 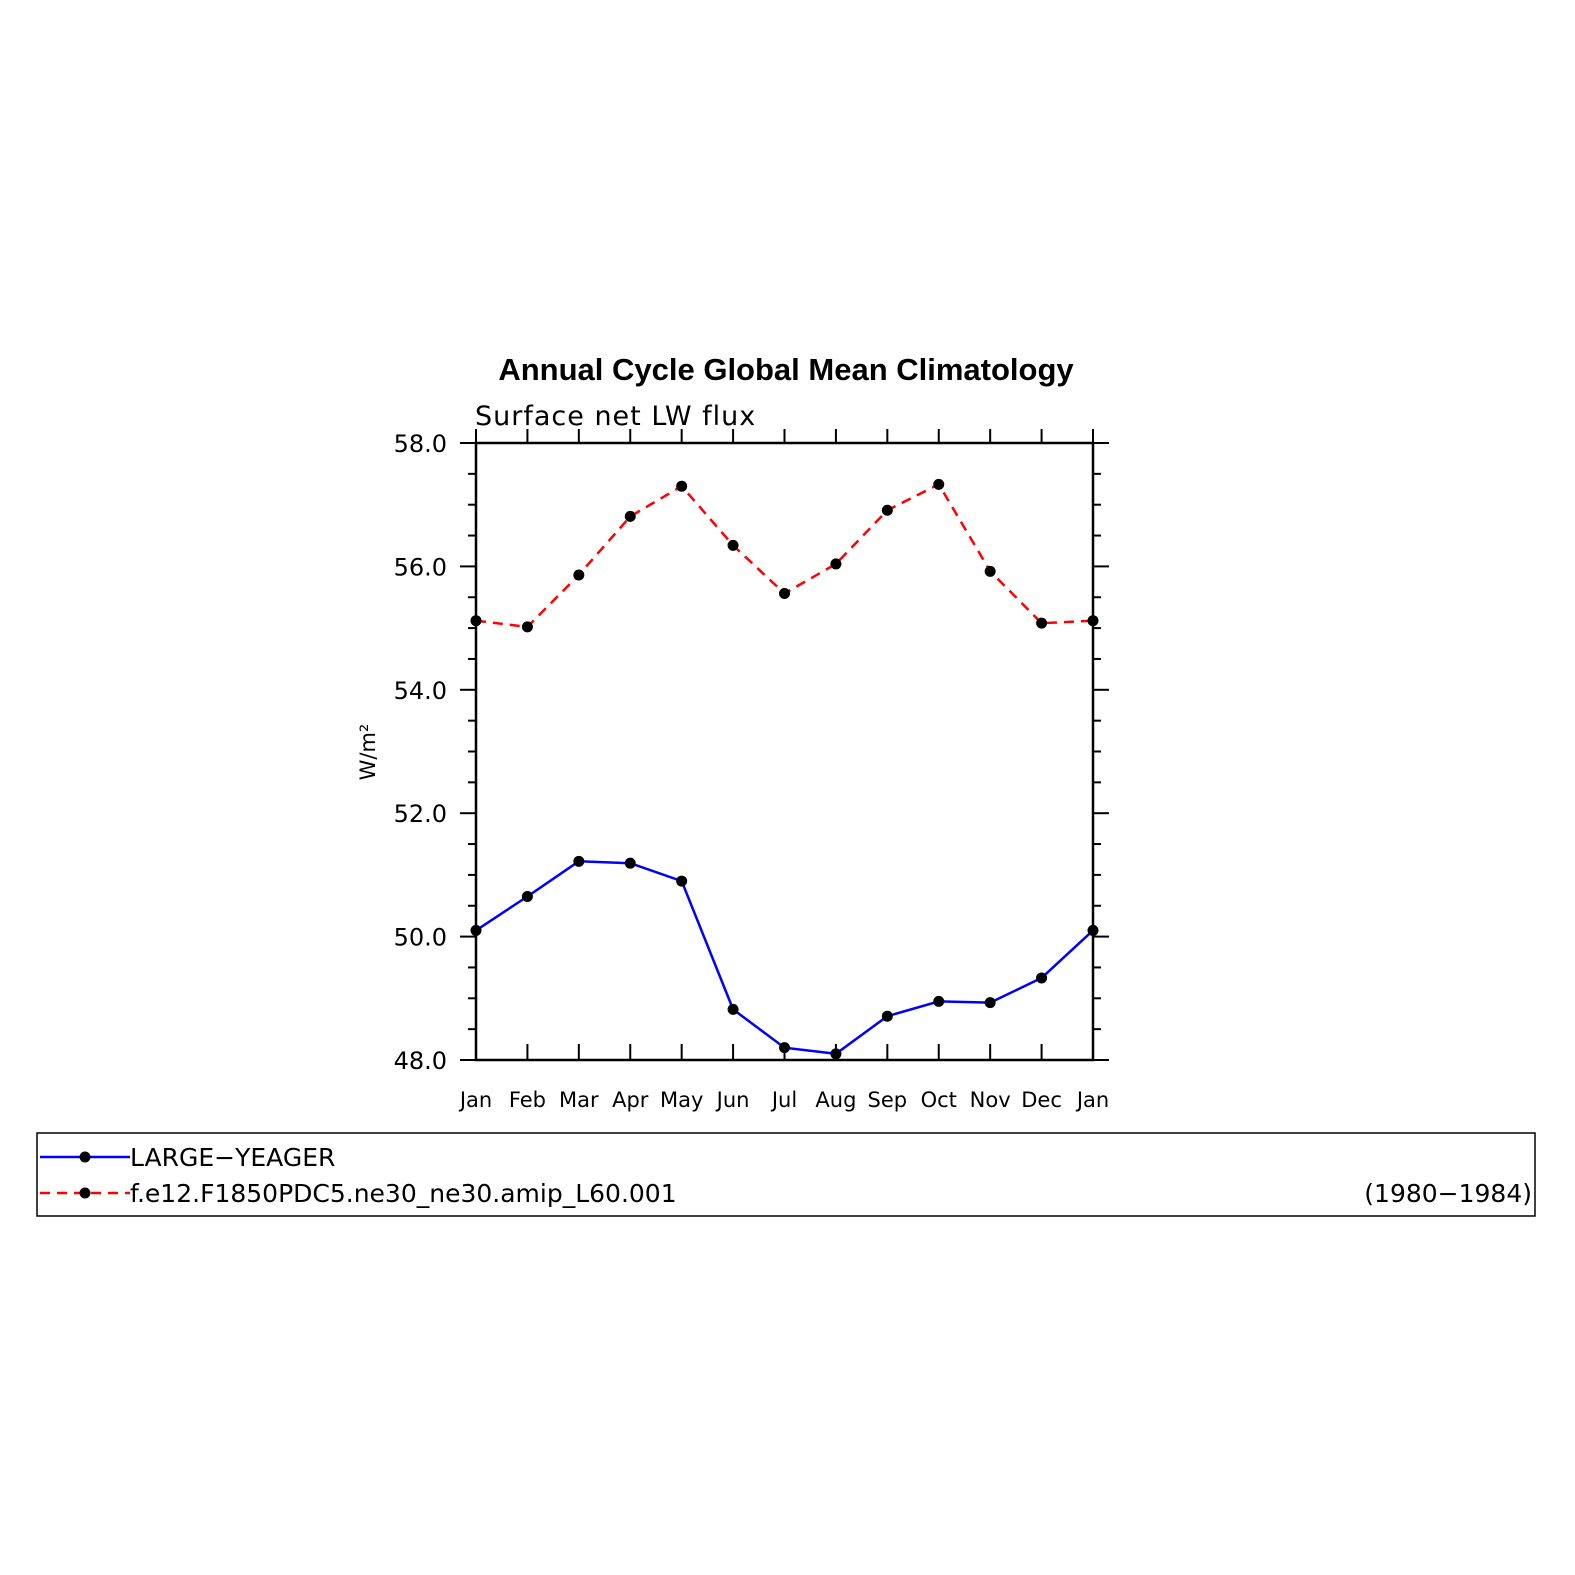 What do you see at coordinates (888, 1100) in the screenshot?
I see `x-tick-label: Sep` at bounding box center [888, 1100].